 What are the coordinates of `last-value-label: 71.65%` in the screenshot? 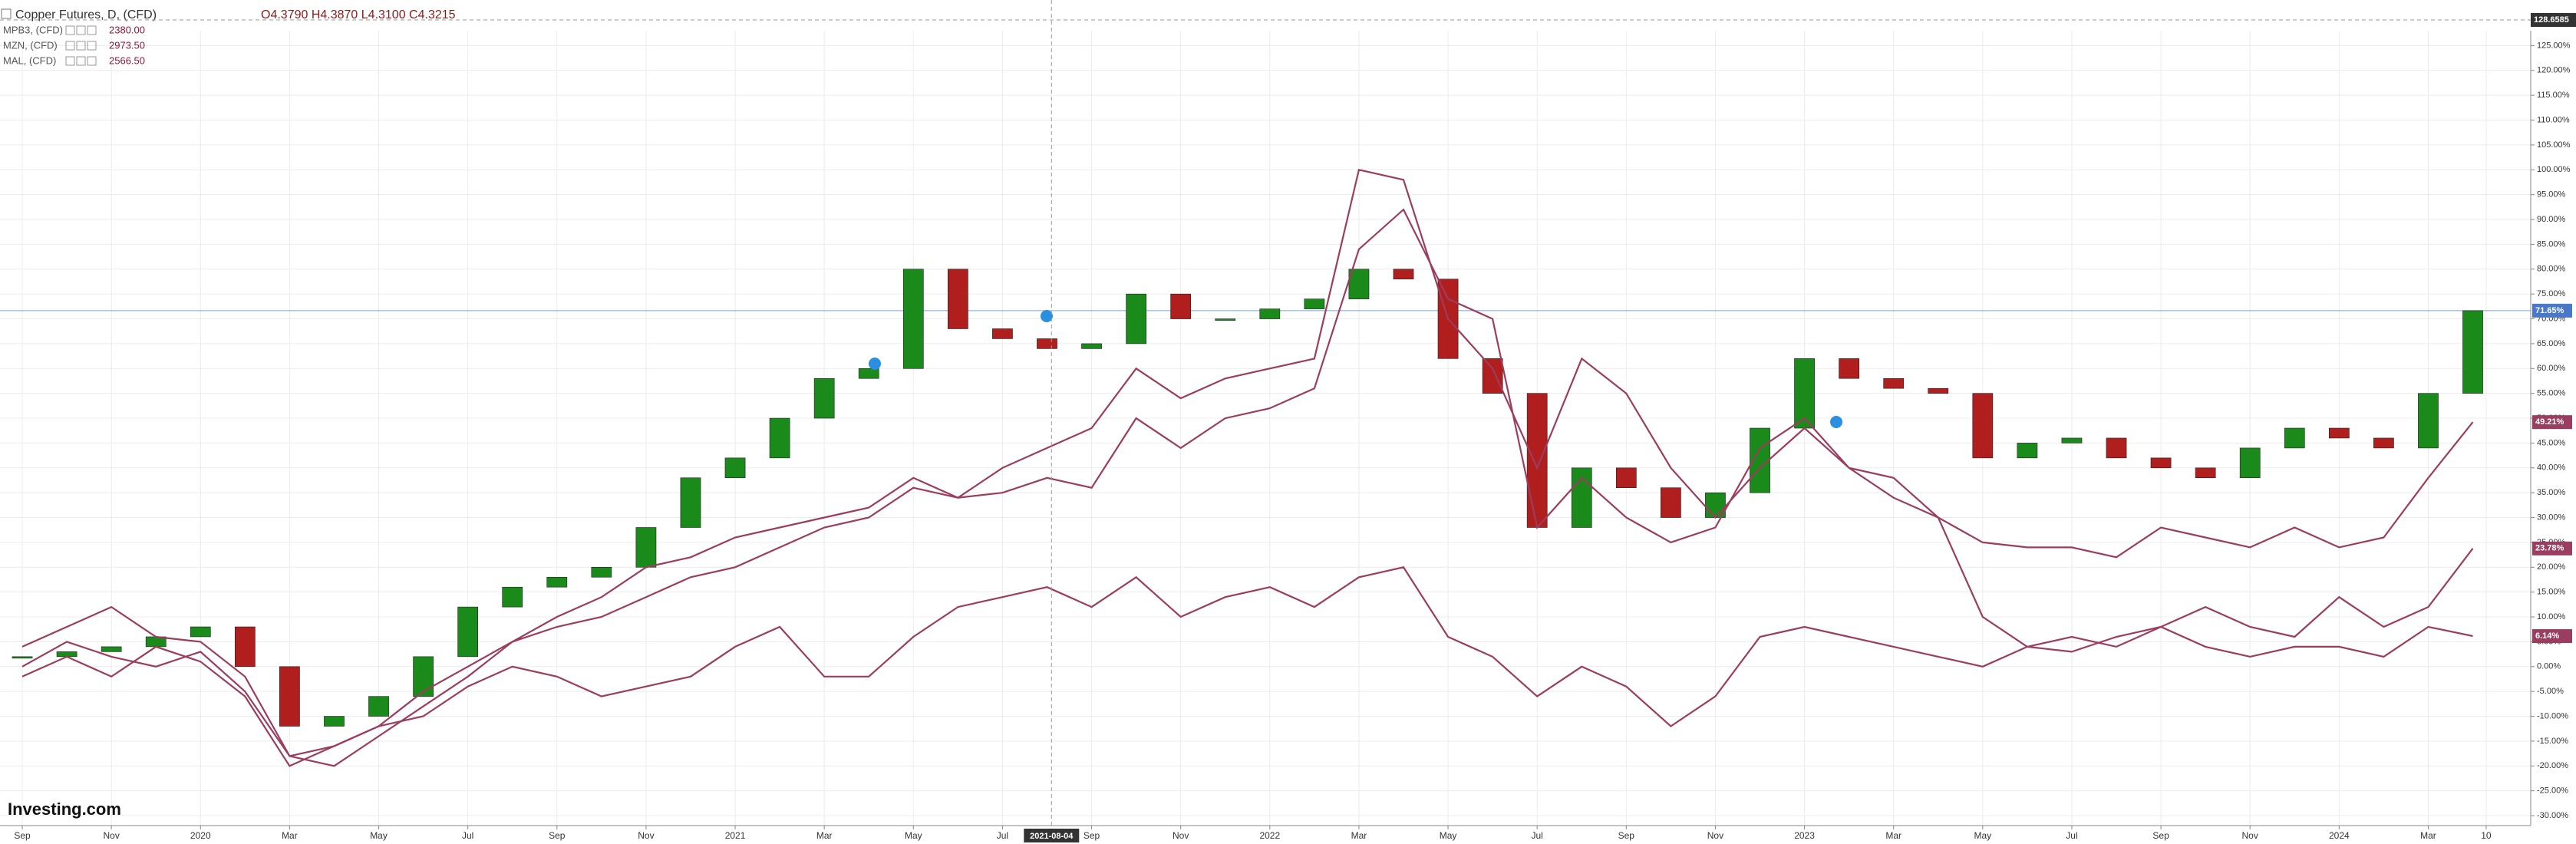 It's located at (2549, 310).